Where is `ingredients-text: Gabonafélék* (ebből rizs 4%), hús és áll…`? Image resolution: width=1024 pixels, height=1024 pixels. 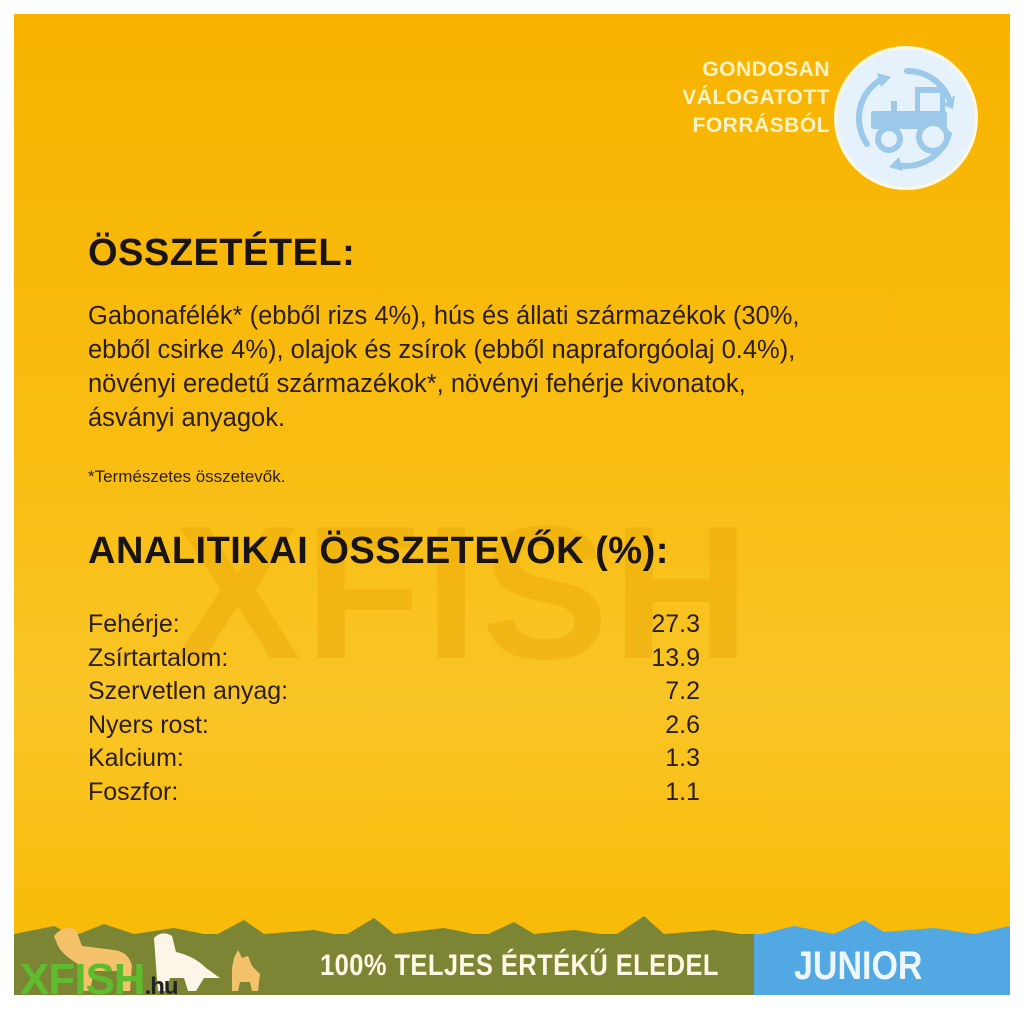
ingredients-text: Gabonafélék* (ebből rizs 4%), hús és áll… is located at coordinates (444, 367).